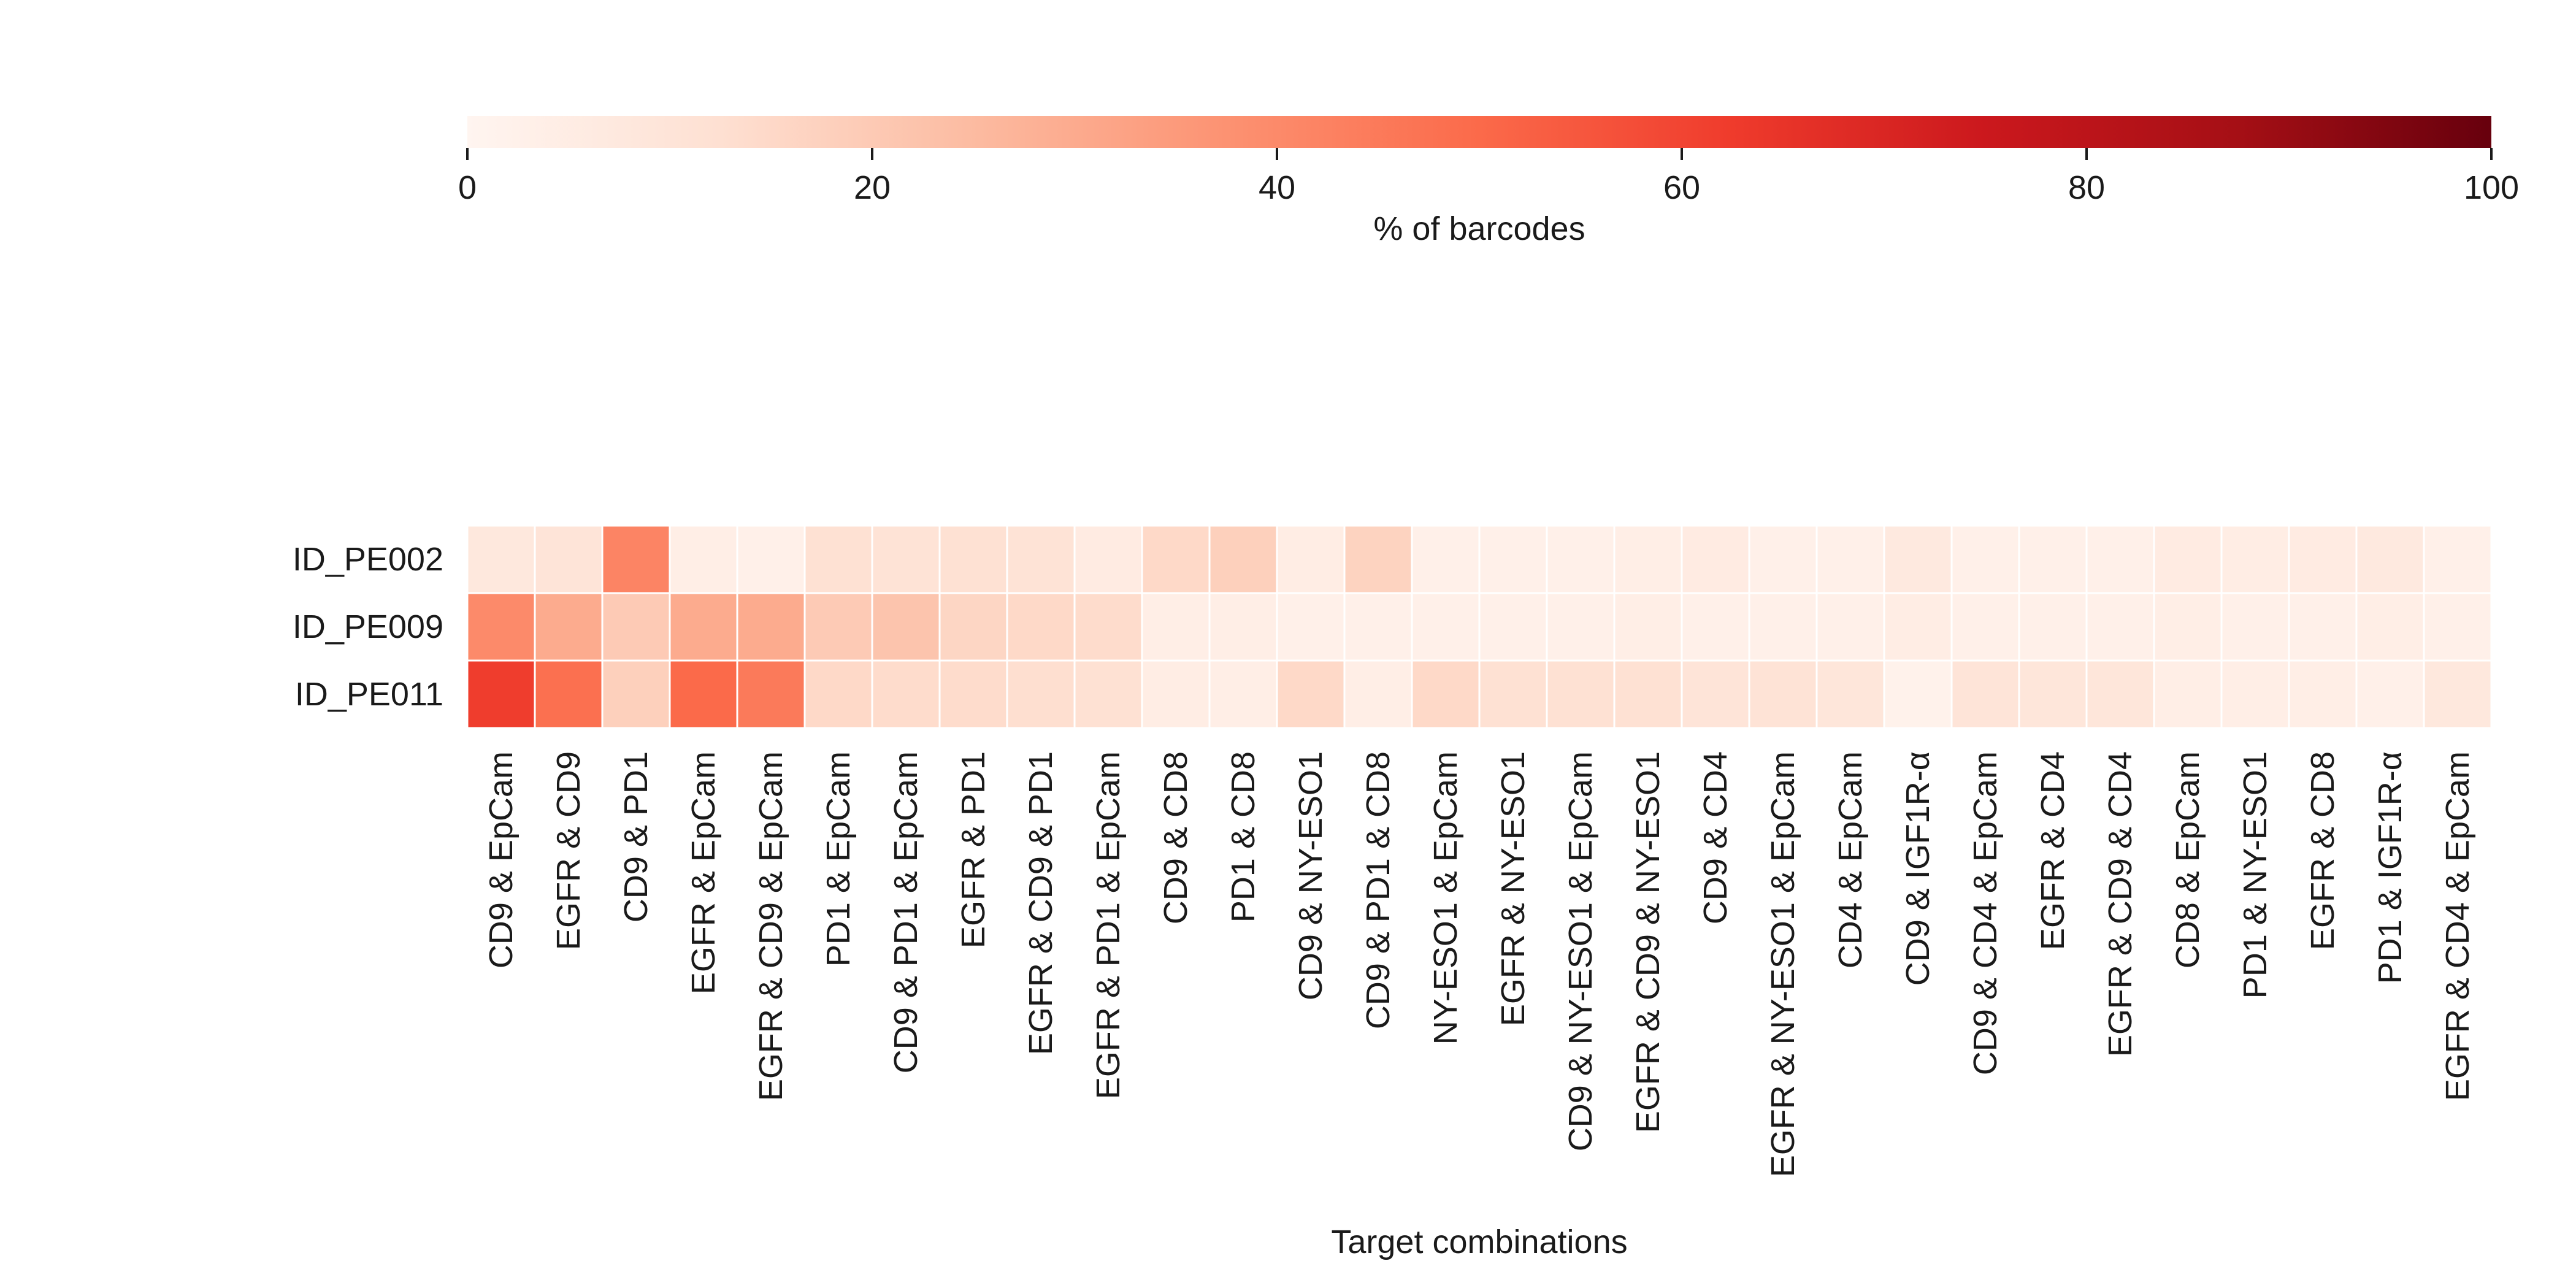 This screenshot has height=1288, width=2576. I want to click on column-label: EGFR & EpCam, so click(703, 872).